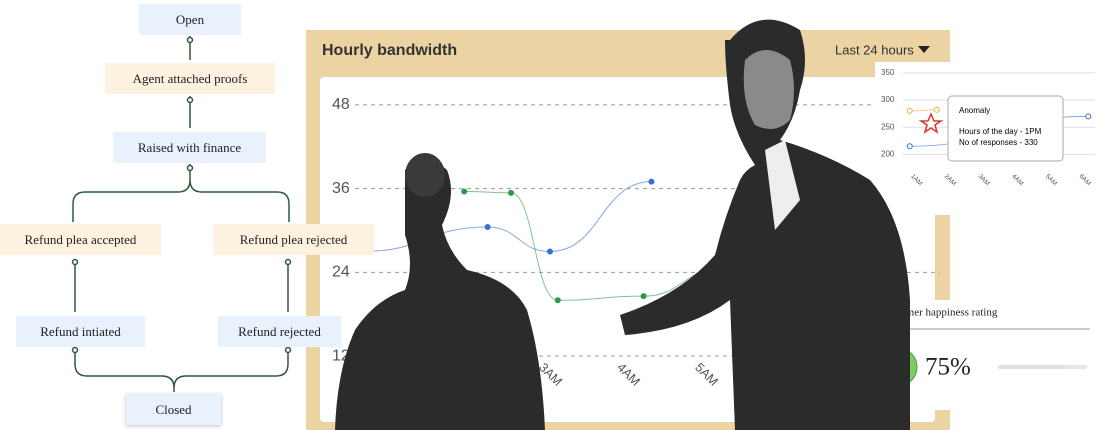 The image size is (1100, 430). Describe the element at coordinates (341, 188) in the screenshot. I see `y-tick-label: 36` at that location.